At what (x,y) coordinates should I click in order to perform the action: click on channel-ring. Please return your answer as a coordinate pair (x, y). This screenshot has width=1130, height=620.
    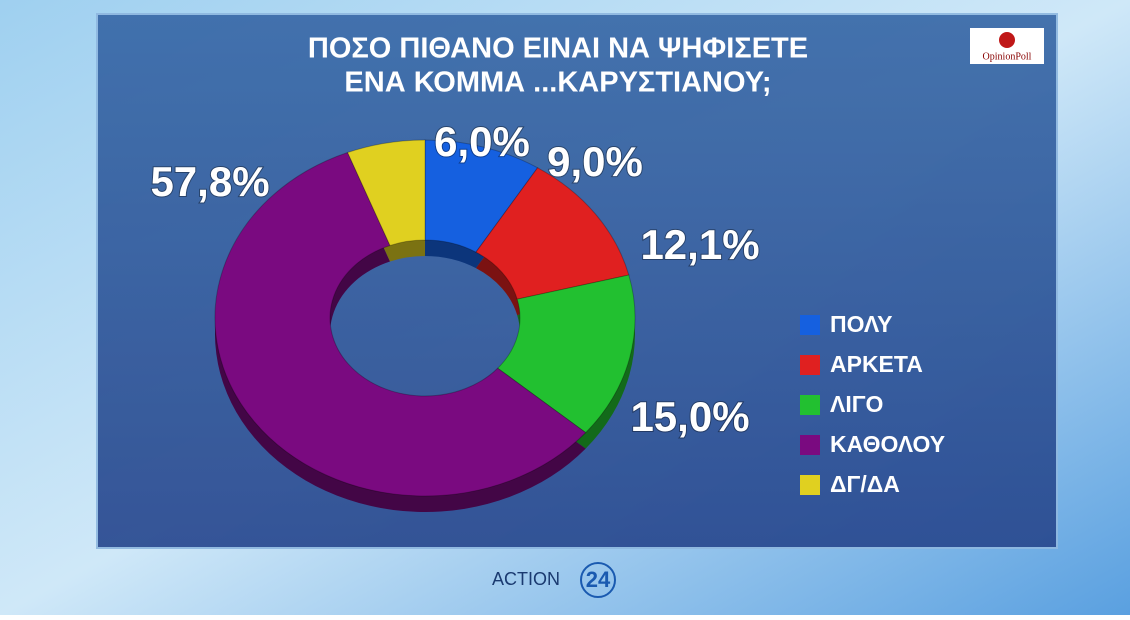
    Looking at the image, I should click on (598, 580).